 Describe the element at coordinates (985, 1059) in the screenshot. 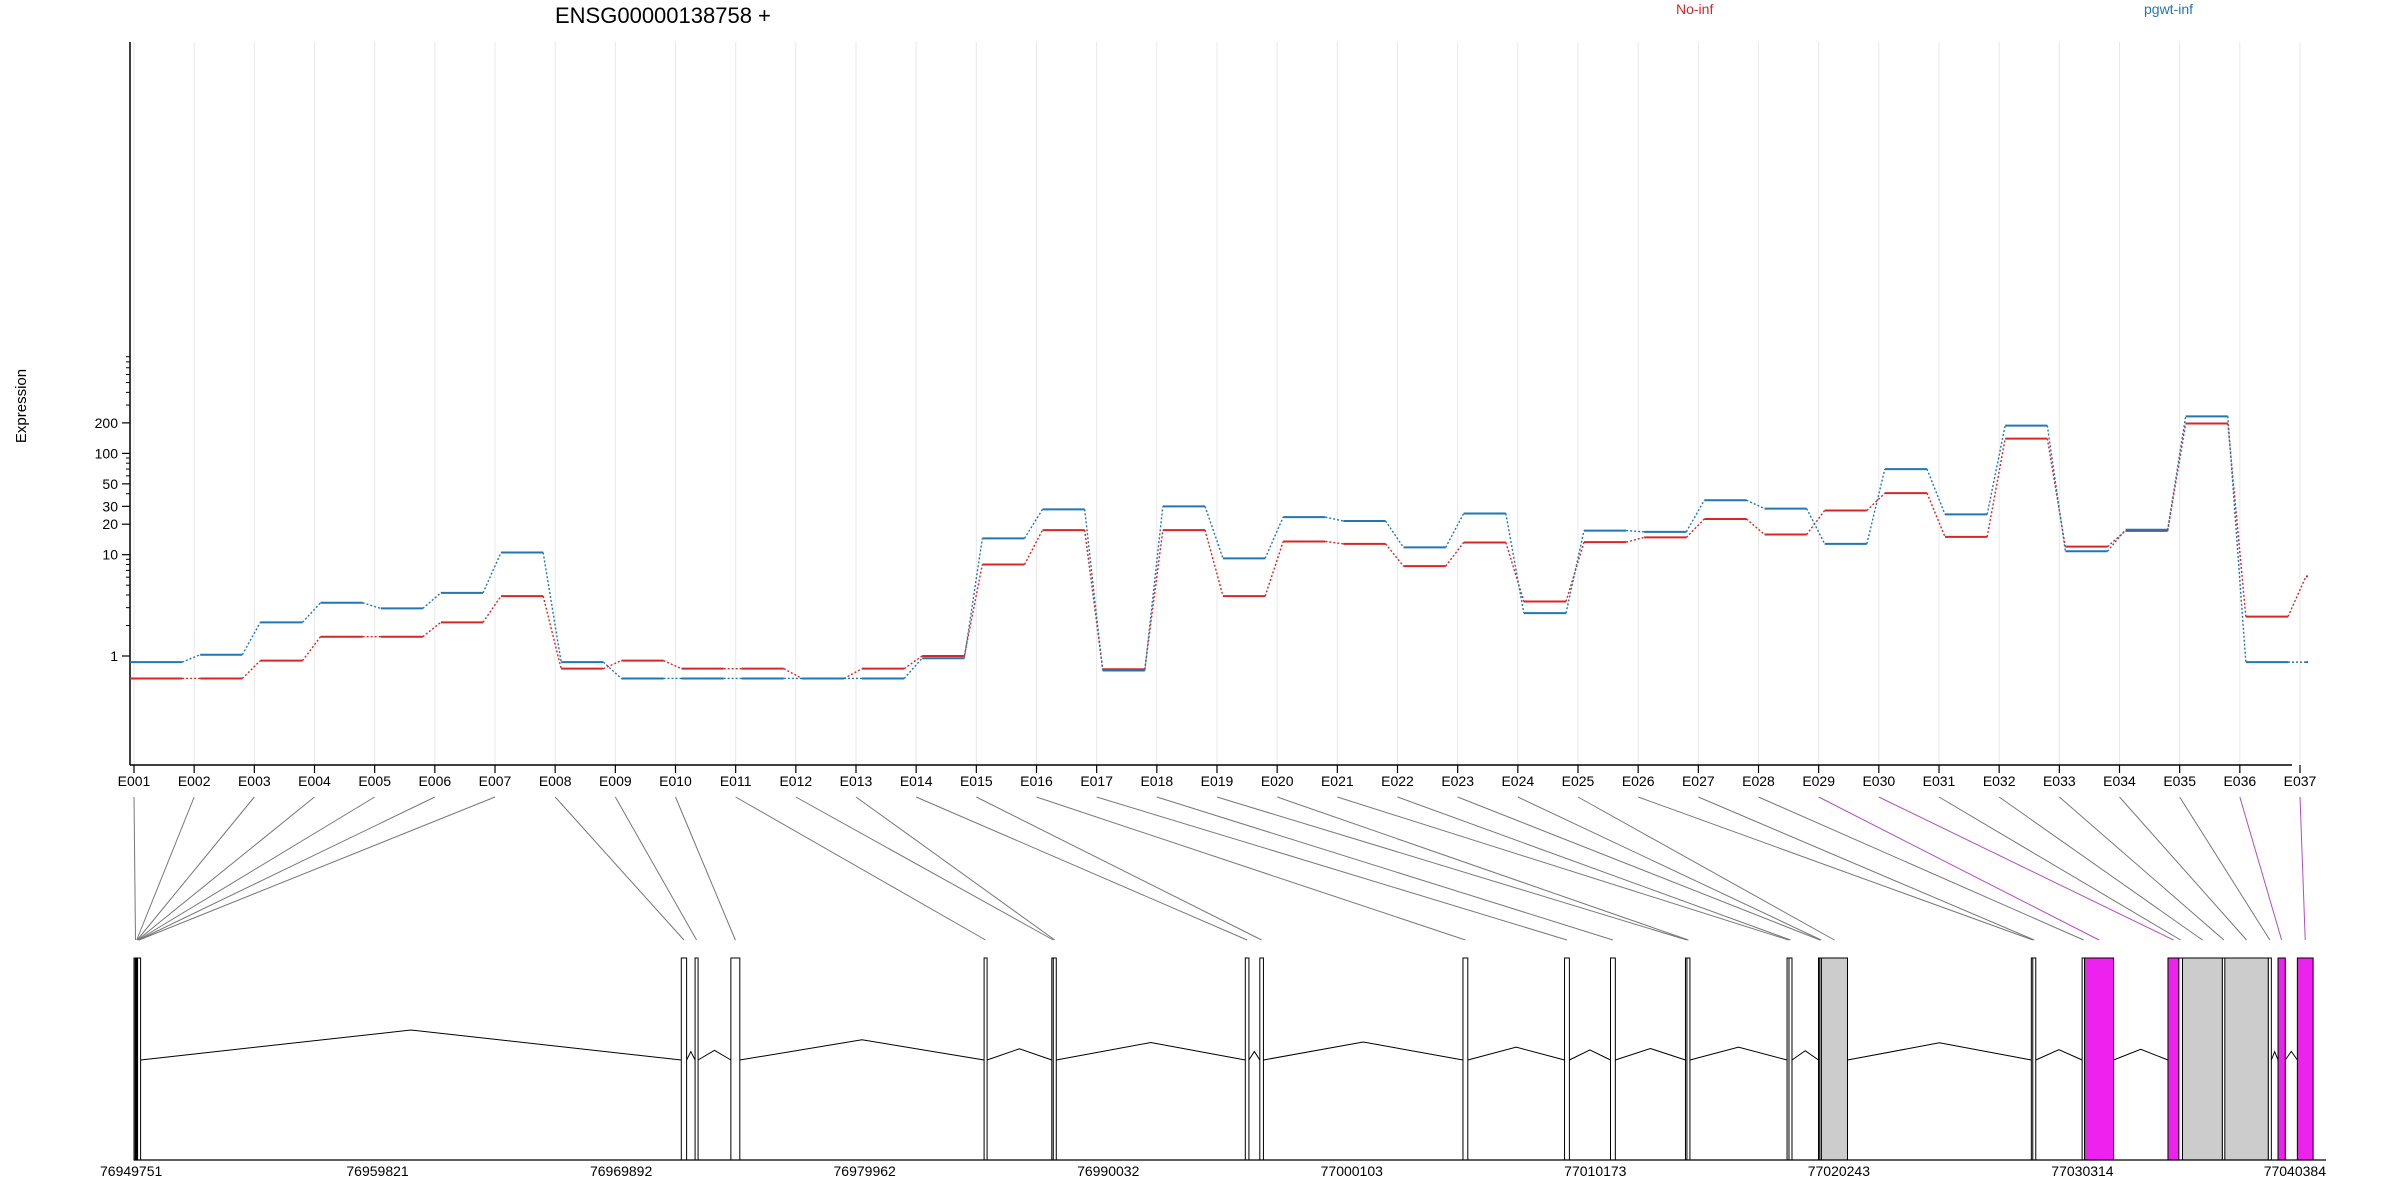

I see `exon-e011` at that location.